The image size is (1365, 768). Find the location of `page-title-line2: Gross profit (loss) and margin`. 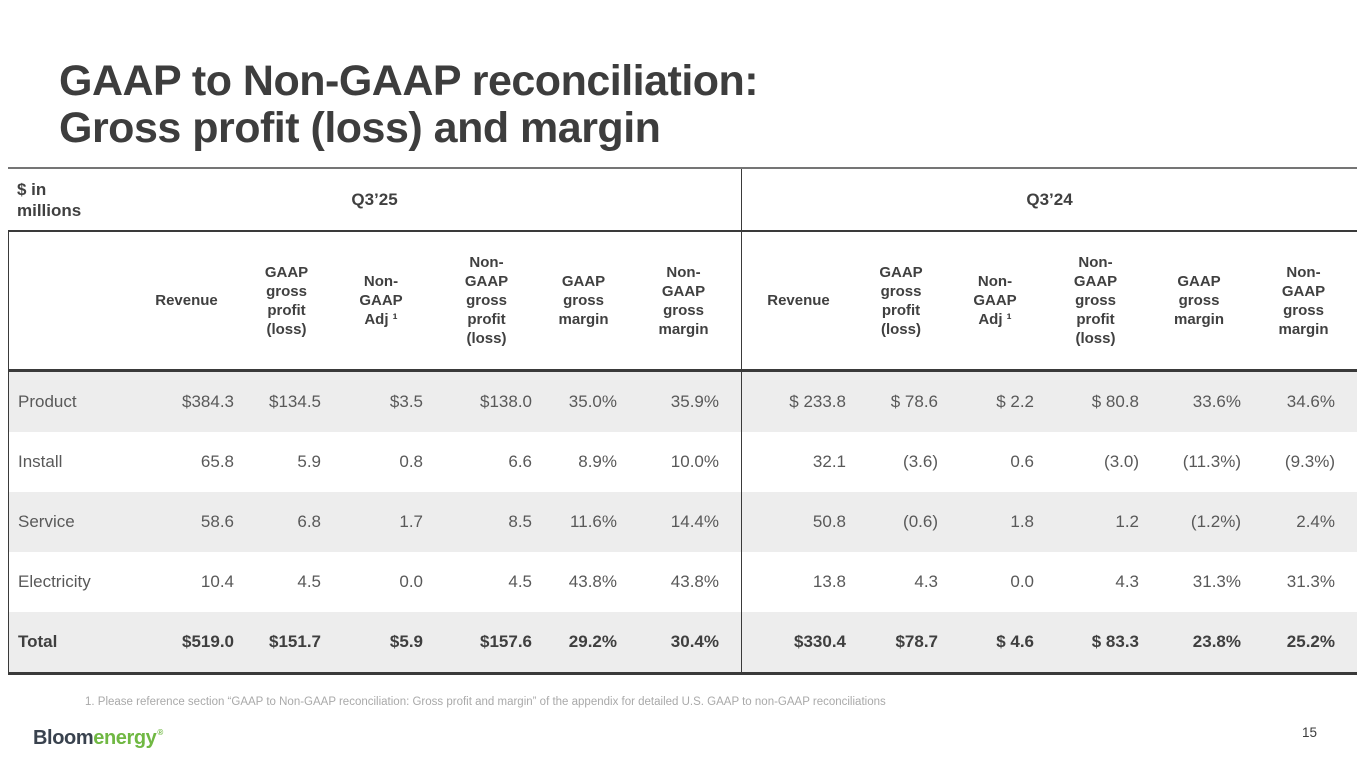

page-title-line2: Gross profit (loss) and margin is located at coordinates (360, 128).